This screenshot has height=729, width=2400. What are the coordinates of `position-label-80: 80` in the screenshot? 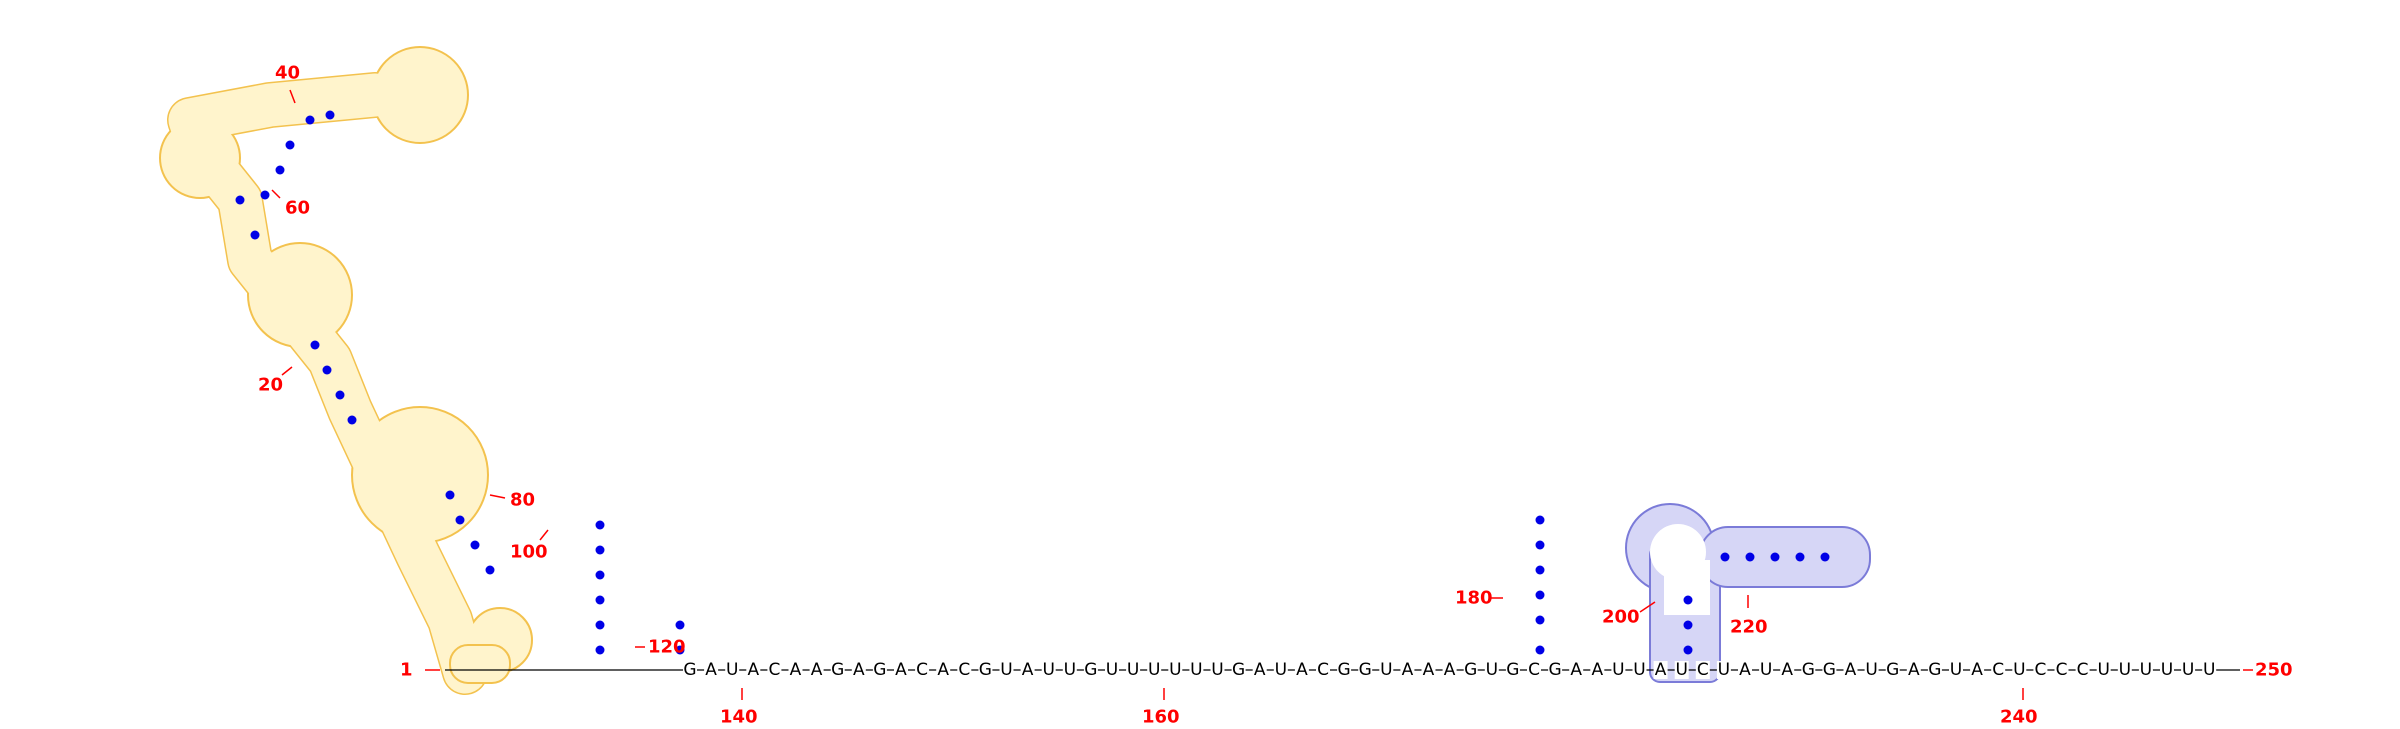 It's located at (522, 500).